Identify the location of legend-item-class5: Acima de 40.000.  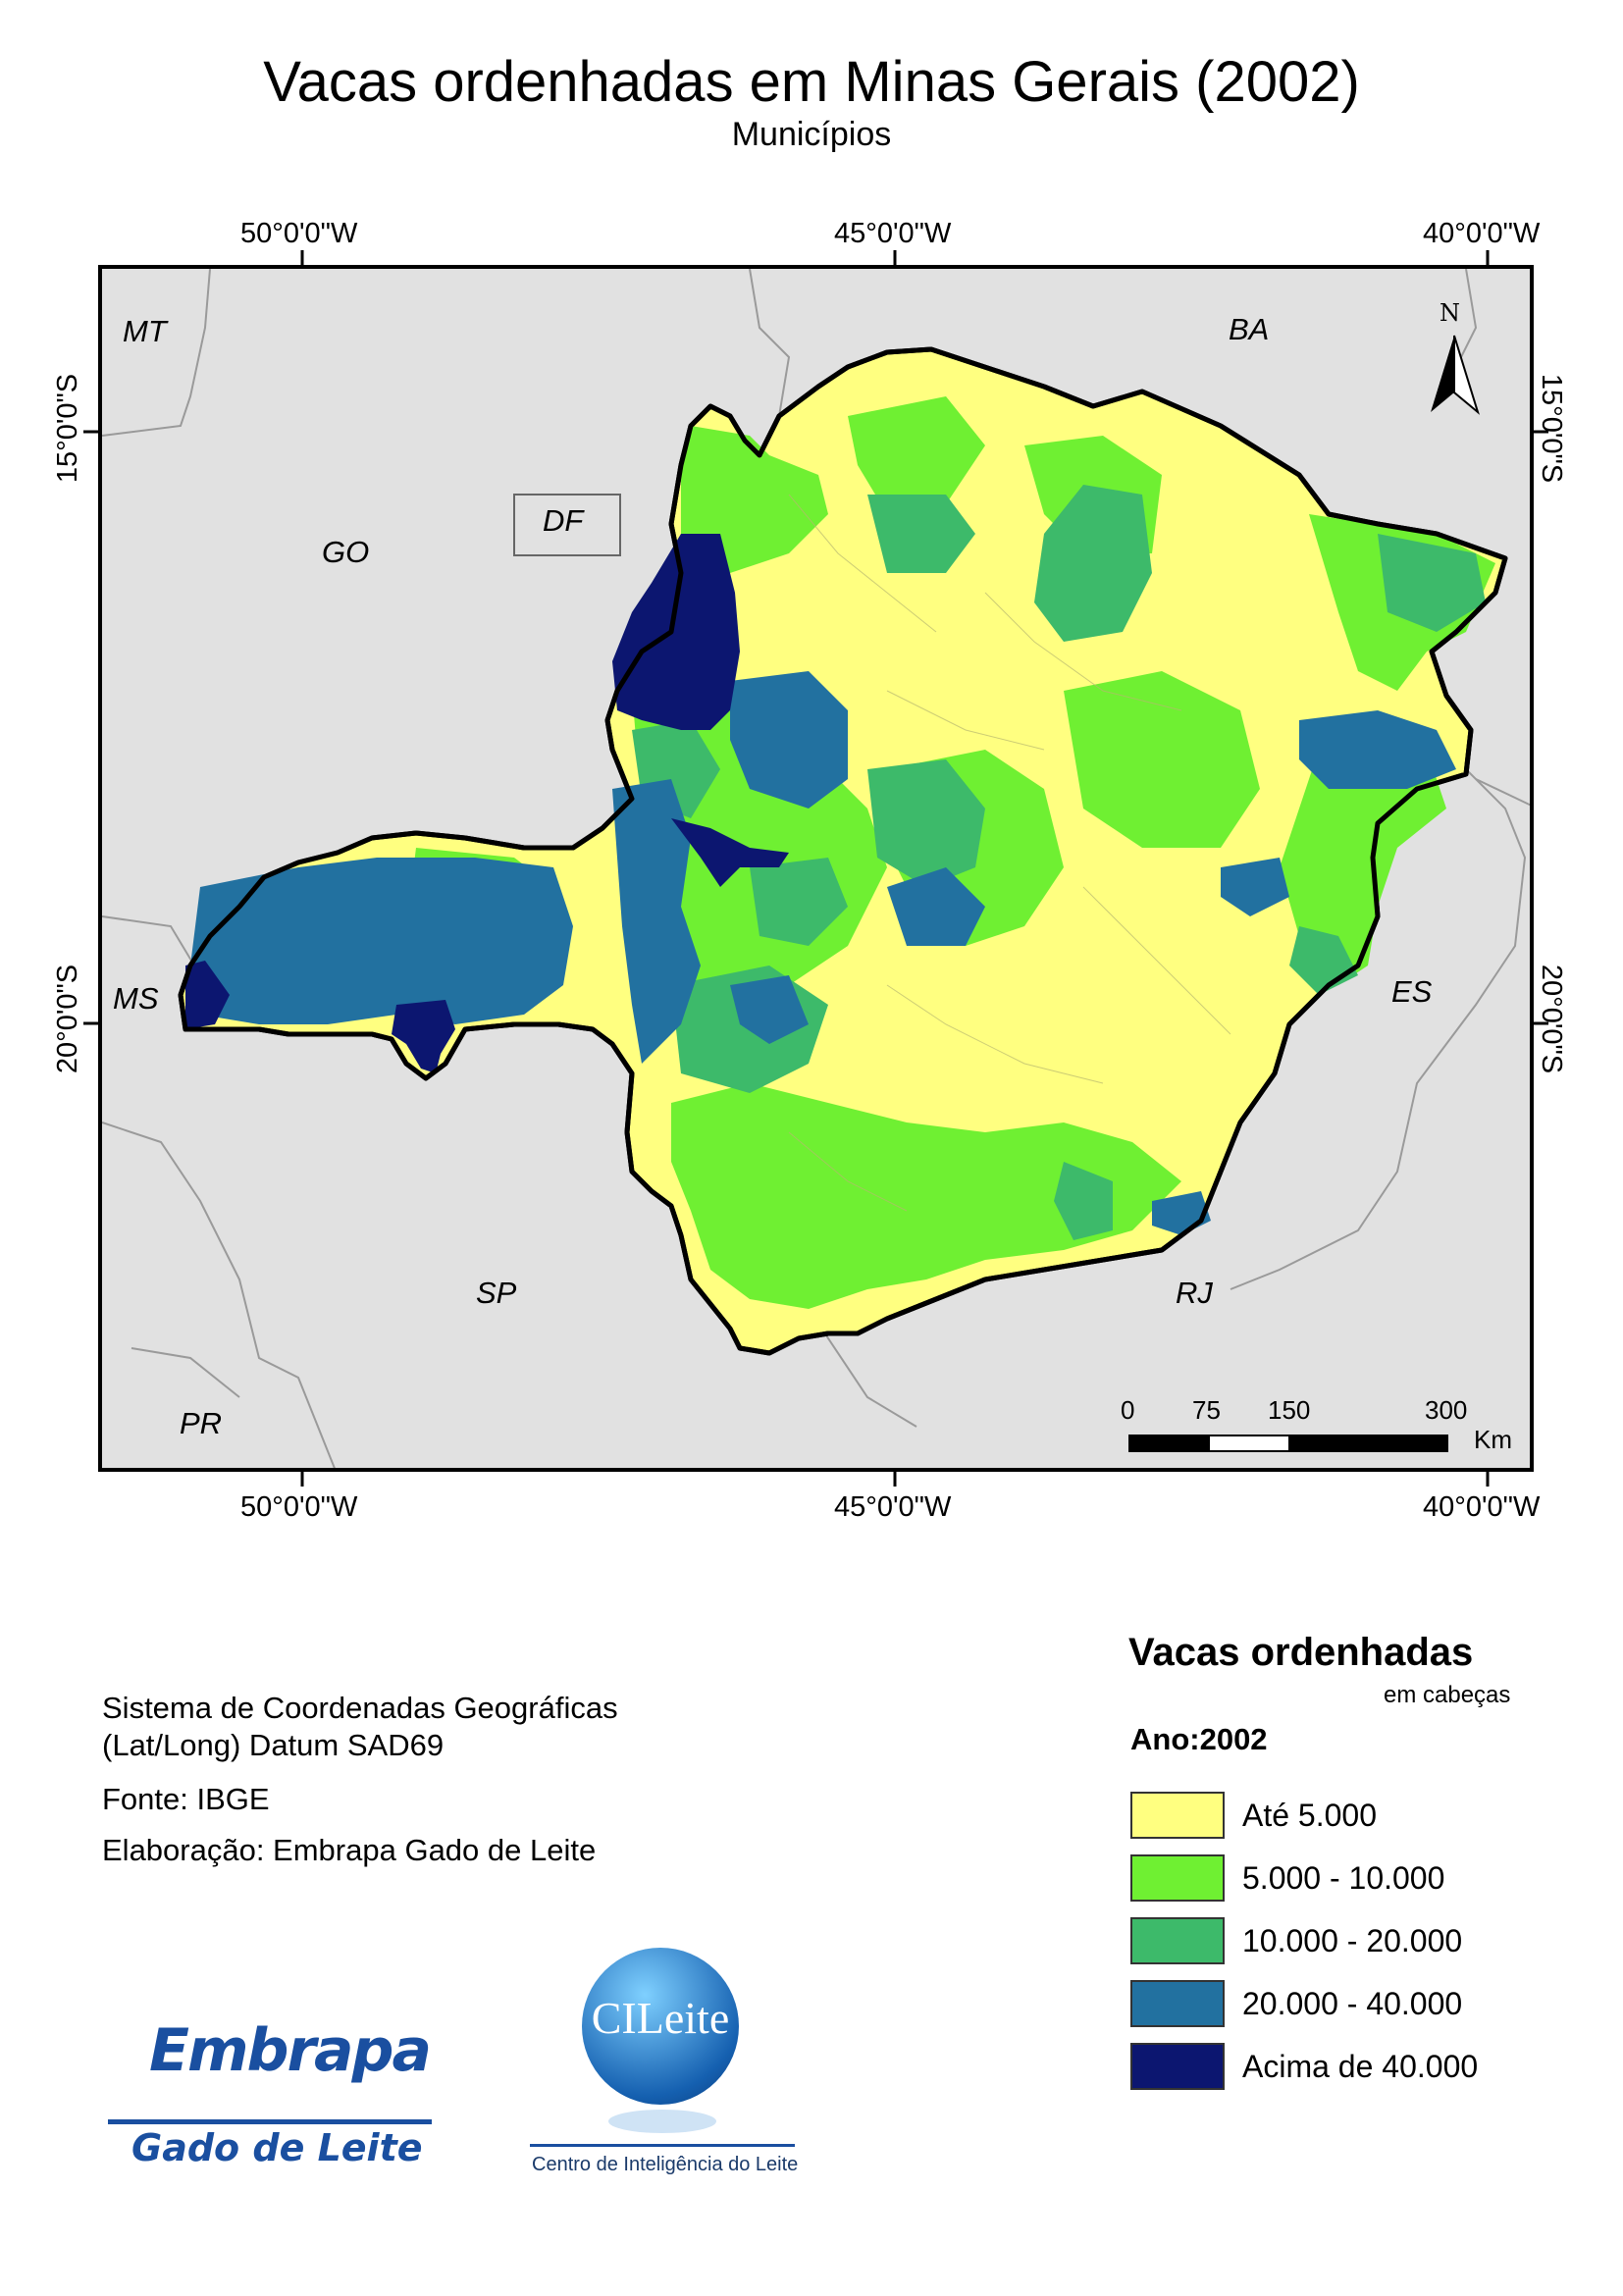
(1304, 2066).